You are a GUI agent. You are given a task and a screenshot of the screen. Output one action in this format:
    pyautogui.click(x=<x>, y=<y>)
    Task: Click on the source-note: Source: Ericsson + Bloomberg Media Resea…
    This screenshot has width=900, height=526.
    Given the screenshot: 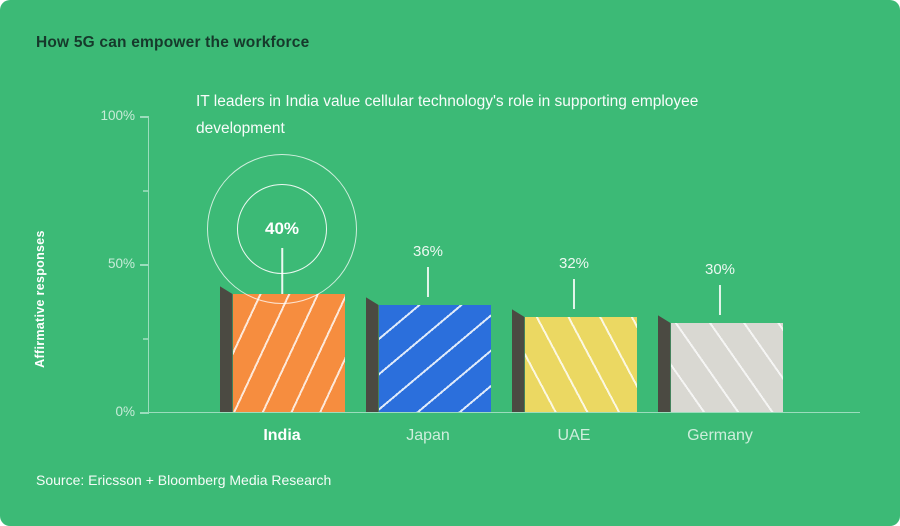 What is the action you would take?
    pyautogui.click(x=184, y=480)
    